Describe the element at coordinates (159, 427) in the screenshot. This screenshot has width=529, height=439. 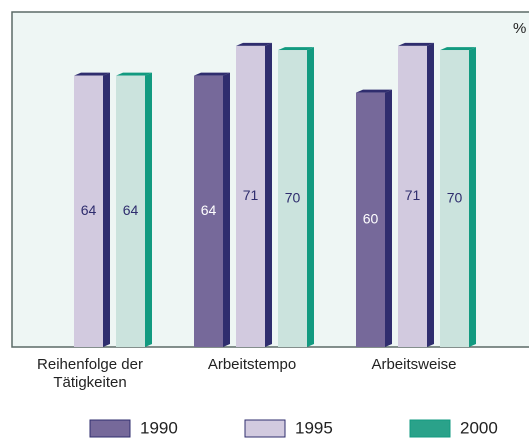
I see `legend-label: 1990` at that location.